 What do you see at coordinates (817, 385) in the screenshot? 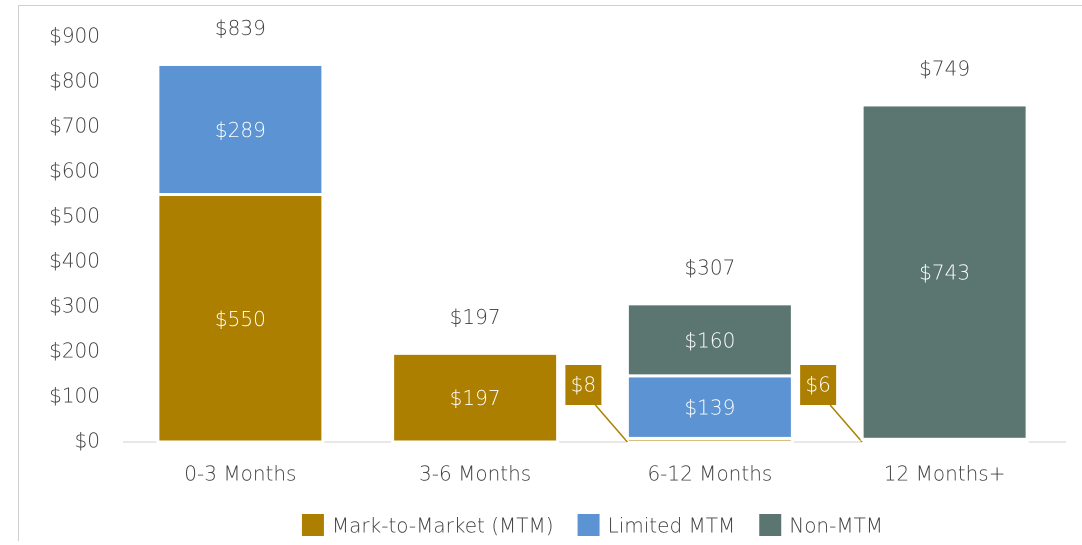
I see `value-label: $6` at bounding box center [817, 385].